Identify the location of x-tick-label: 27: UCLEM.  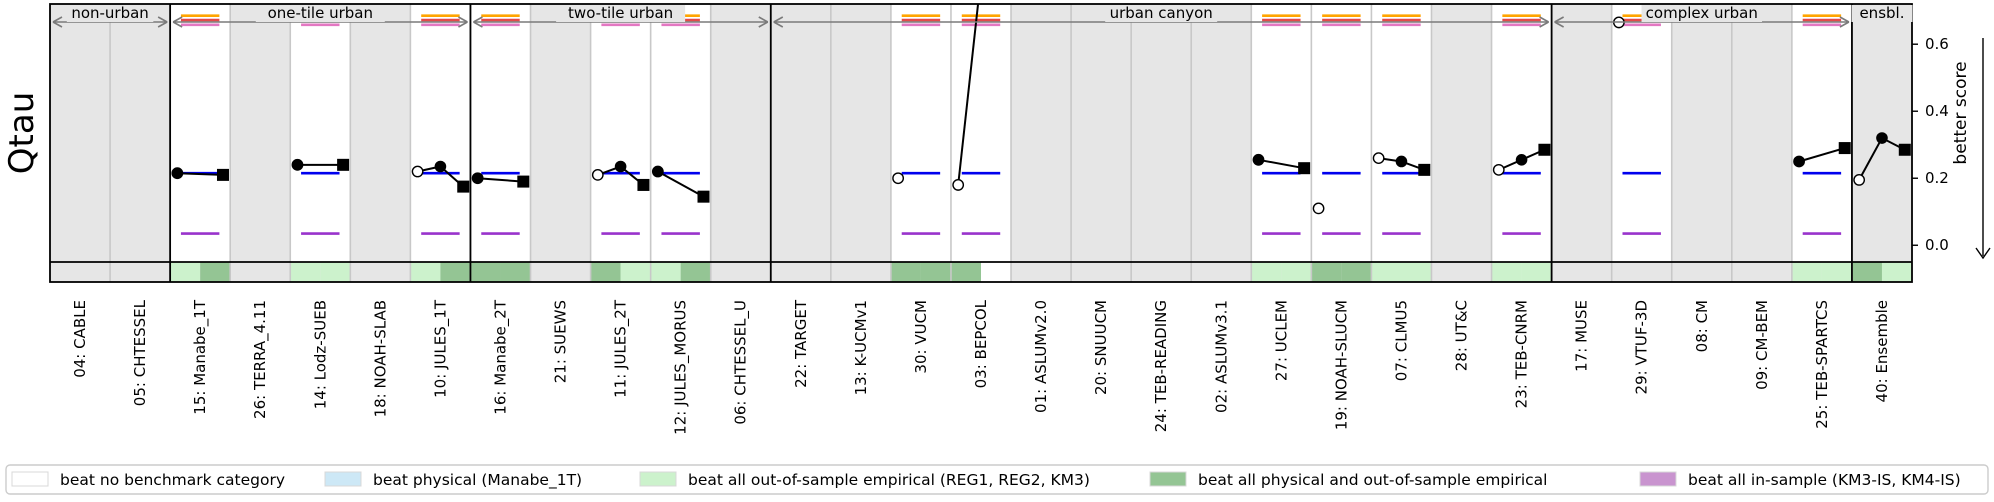
(1281, 340).